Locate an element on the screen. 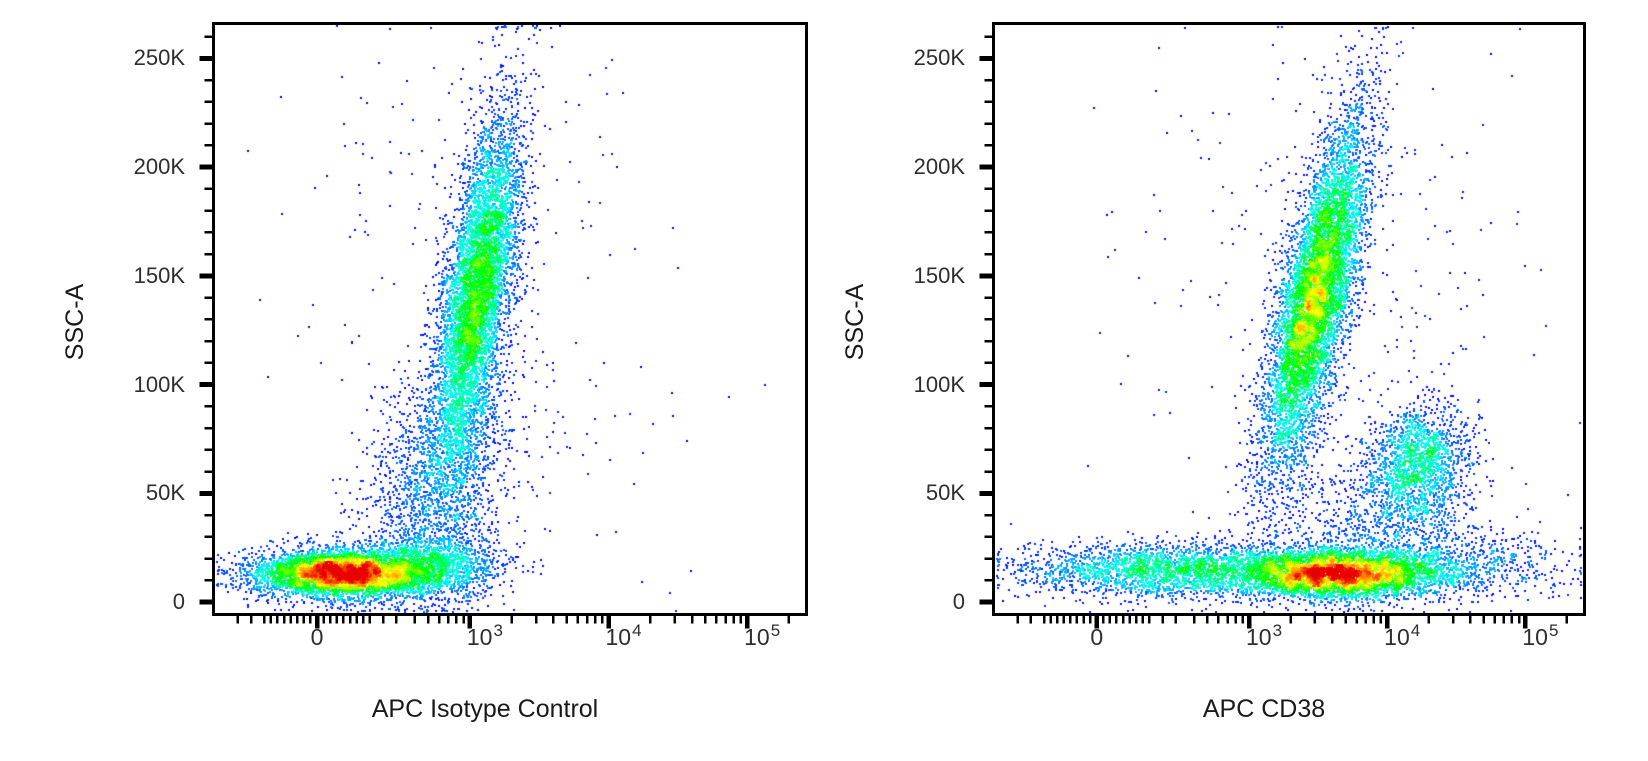 The image size is (1648, 761). x-axis-title-cd38: APC CD38 is located at coordinates (1264, 709).